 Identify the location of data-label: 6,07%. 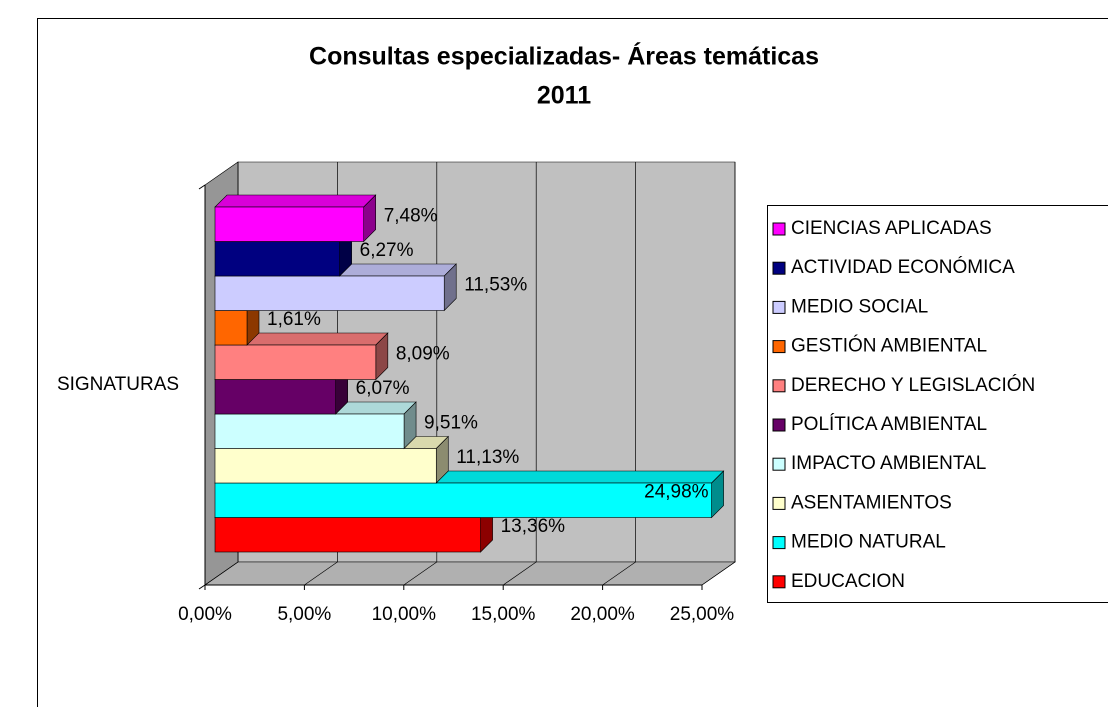
(383, 388).